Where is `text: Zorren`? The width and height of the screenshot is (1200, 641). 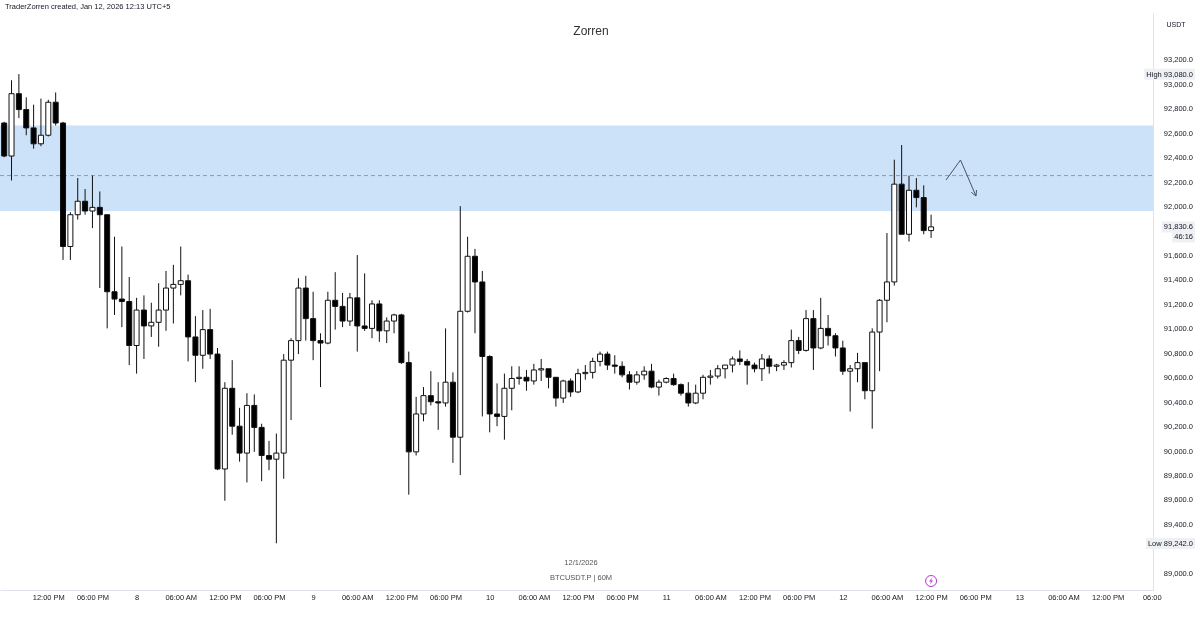
text: Zorren is located at coordinates (591, 31).